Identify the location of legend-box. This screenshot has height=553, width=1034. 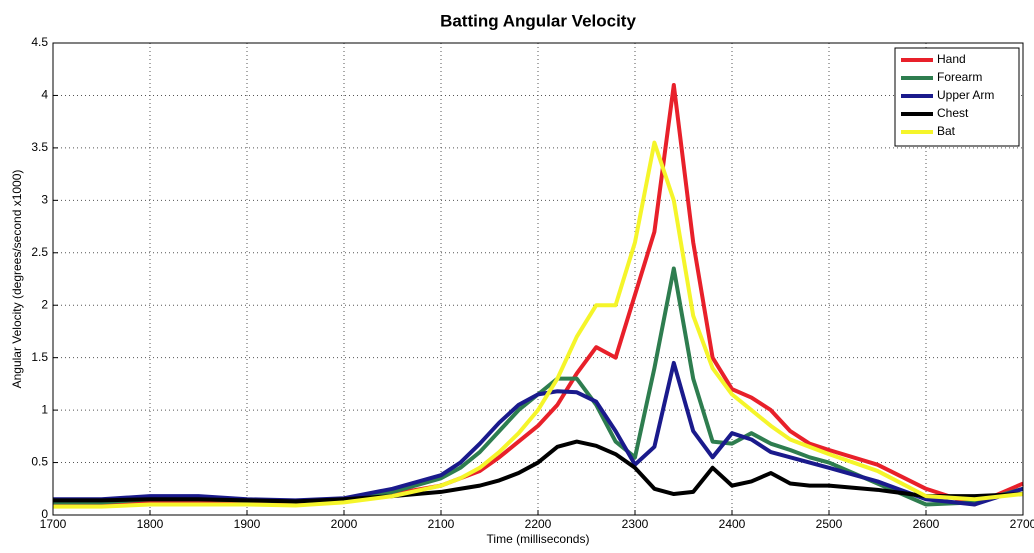
(957, 97).